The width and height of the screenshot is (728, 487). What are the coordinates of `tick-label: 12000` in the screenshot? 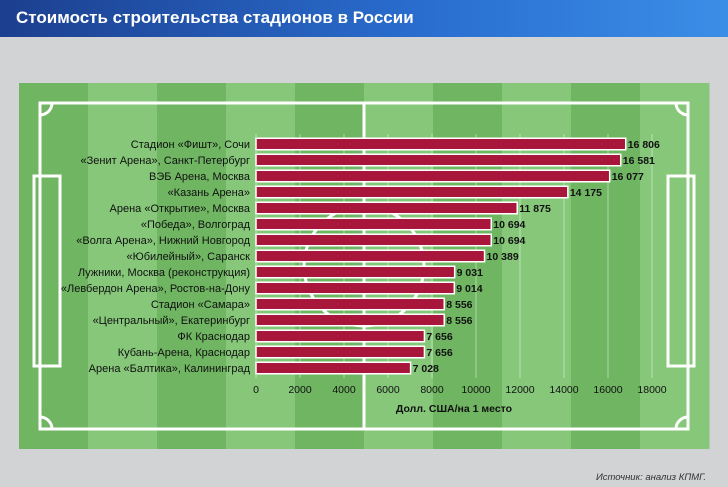 It's located at (519, 390).